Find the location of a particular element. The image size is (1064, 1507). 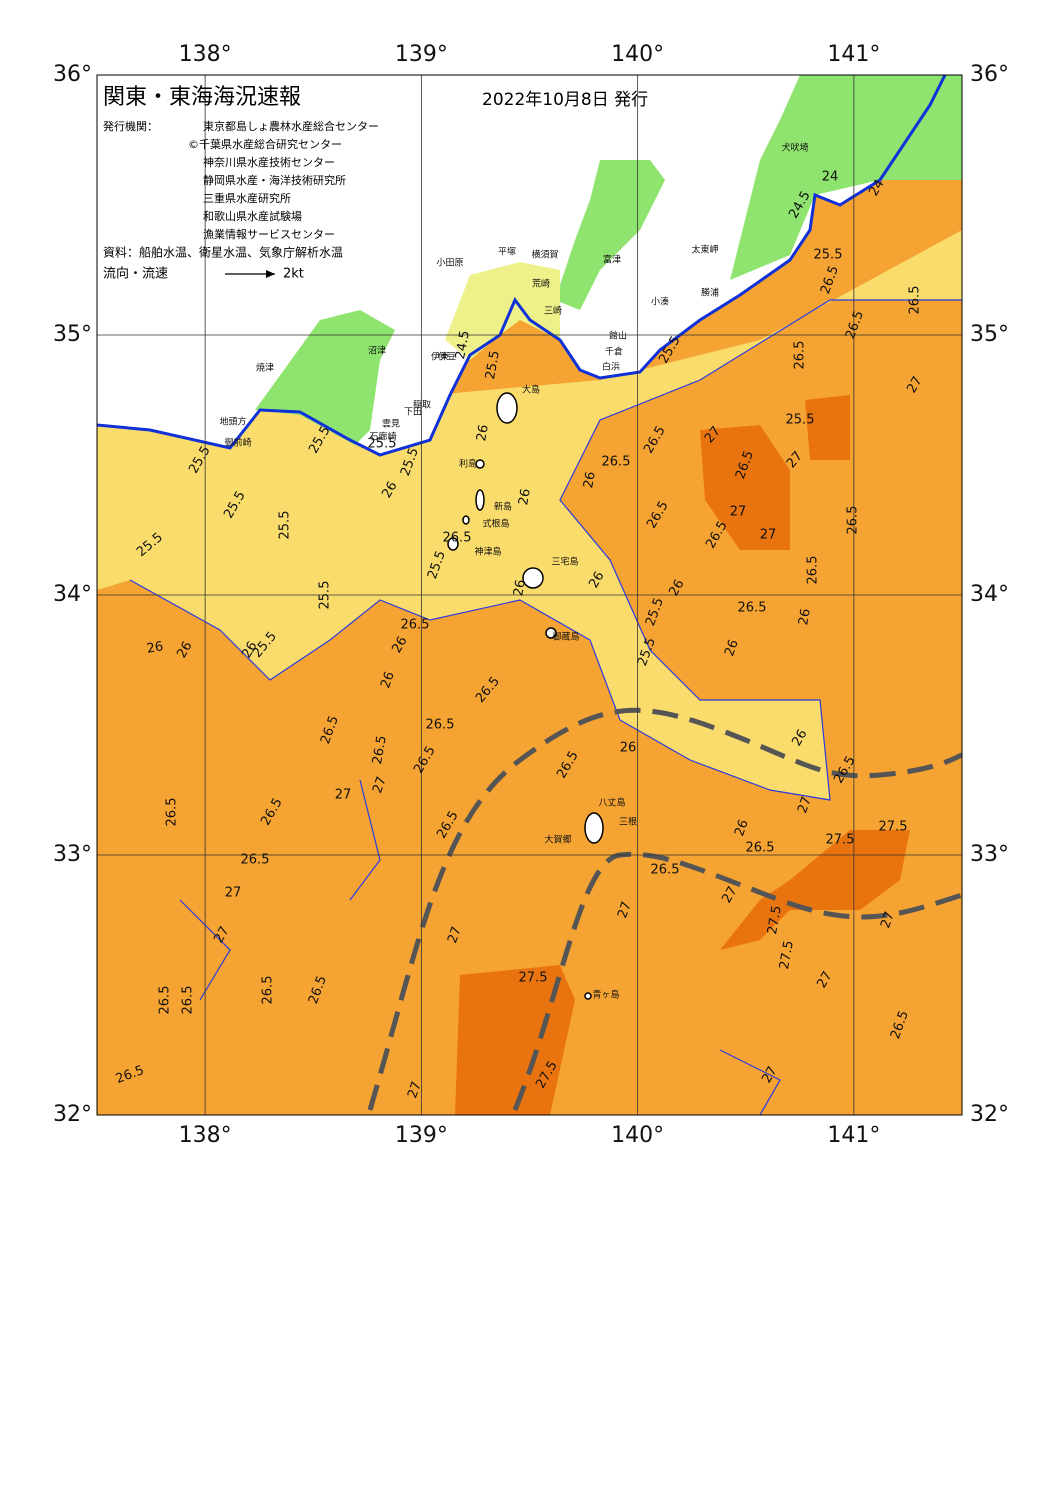

place-name: 三宅島 is located at coordinates (564, 562).